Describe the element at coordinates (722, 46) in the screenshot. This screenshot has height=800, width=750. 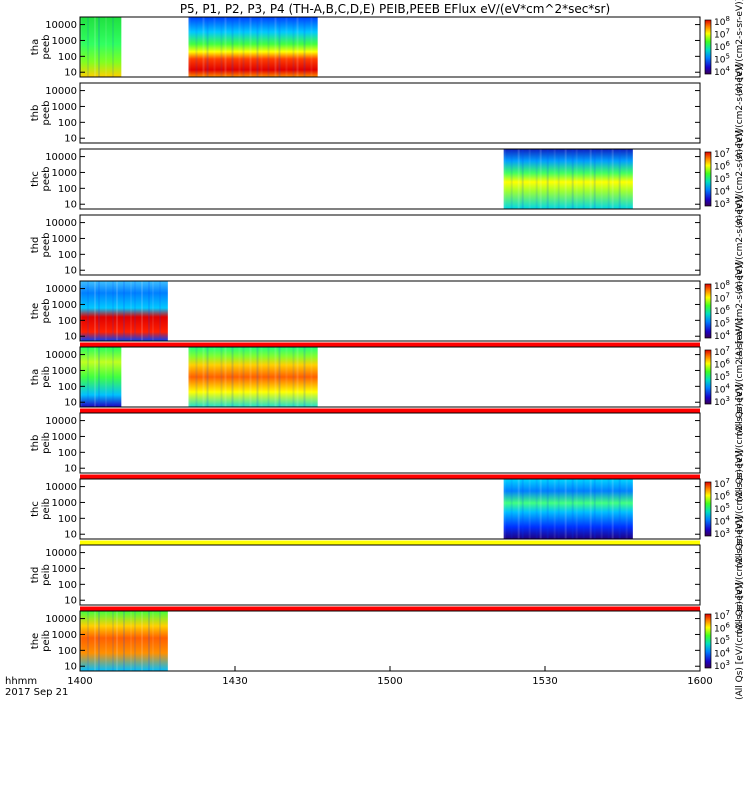
I see `colorbar-tick-label: 10⁶` at that location.